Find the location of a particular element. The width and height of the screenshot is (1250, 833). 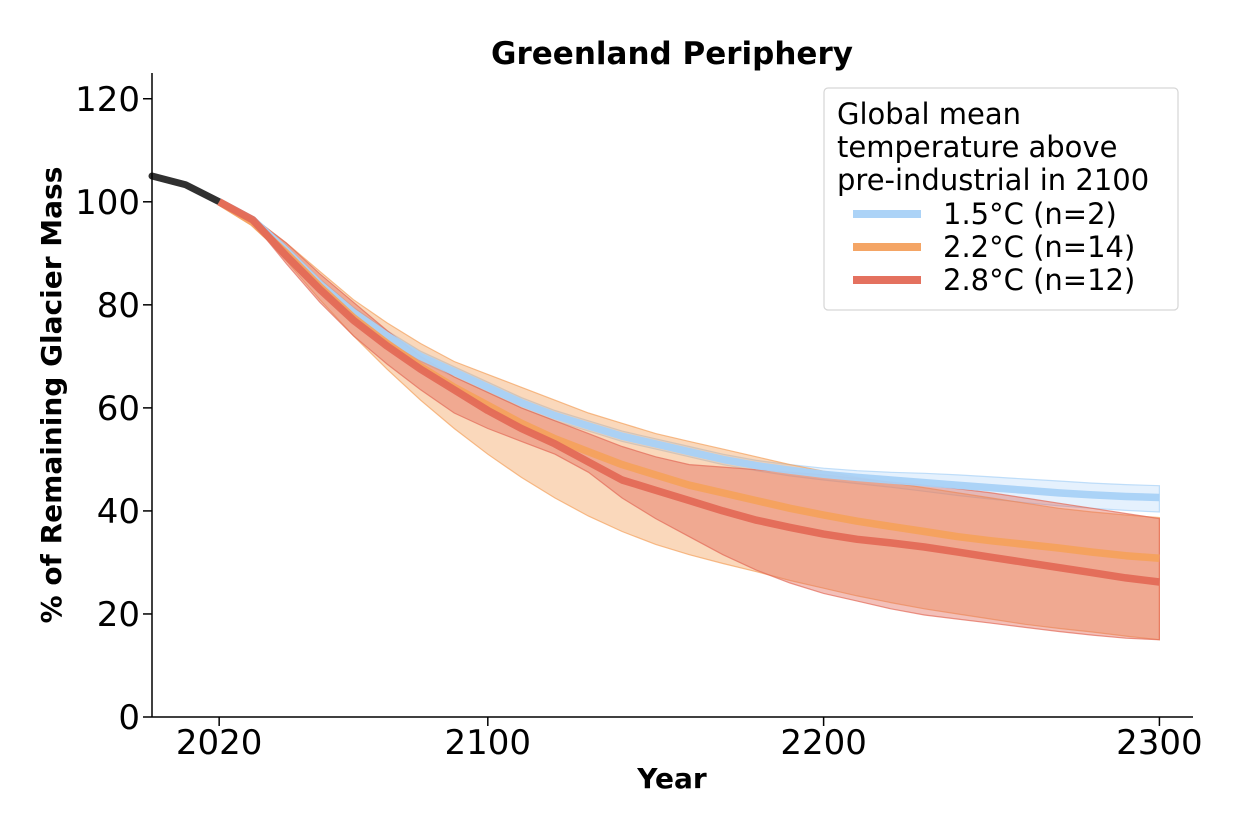

legend-title-line-3: pre-industrial in 2100 is located at coordinates (993, 180).